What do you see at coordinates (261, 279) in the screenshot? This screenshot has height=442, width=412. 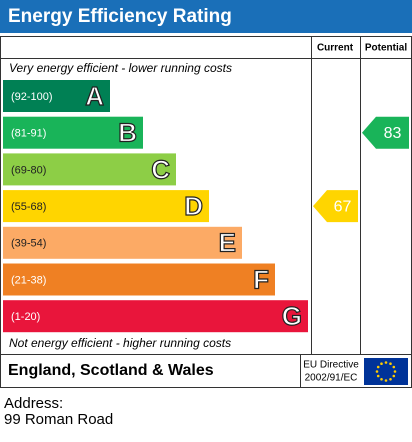 I see `band-letter: F` at bounding box center [261, 279].